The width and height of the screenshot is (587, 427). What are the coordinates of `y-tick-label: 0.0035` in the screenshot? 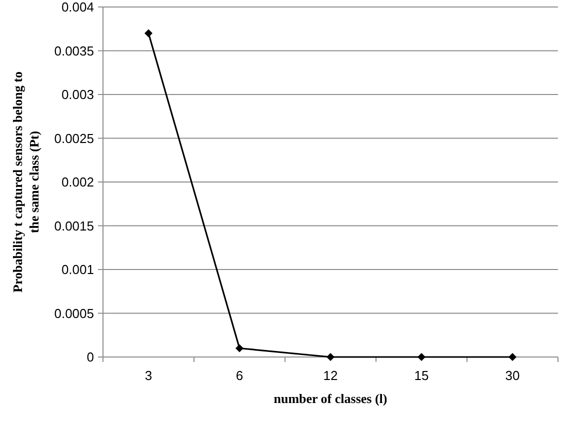 It's located at (74, 50).